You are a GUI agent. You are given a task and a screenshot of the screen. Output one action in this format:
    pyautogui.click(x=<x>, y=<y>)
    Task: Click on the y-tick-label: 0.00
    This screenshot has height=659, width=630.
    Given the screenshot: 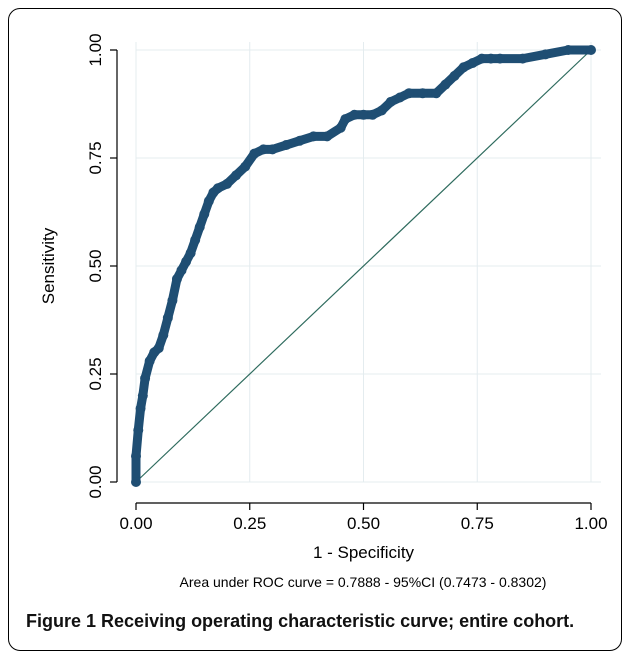 What is the action you would take?
    pyautogui.click(x=95, y=481)
    